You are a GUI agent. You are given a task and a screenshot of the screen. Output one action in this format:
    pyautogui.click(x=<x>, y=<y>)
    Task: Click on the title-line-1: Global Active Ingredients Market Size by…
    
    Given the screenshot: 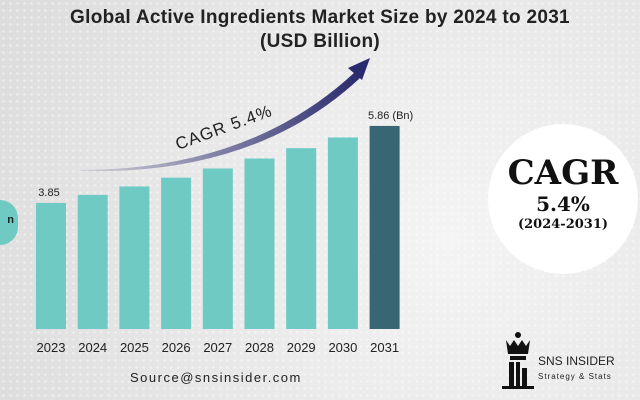 What is the action you would take?
    pyautogui.click(x=320, y=17)
    